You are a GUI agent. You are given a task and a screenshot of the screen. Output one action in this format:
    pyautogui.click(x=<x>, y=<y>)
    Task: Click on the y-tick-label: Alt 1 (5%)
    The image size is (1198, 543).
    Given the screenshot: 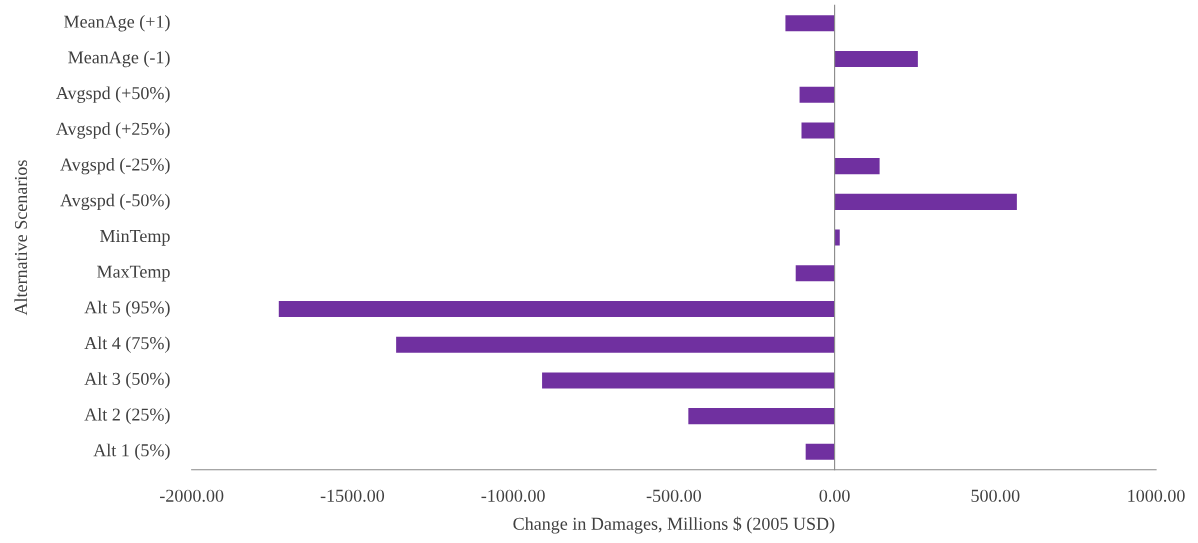 What is the action you would take?
    pyautogui.click(x=131, y=452)
    